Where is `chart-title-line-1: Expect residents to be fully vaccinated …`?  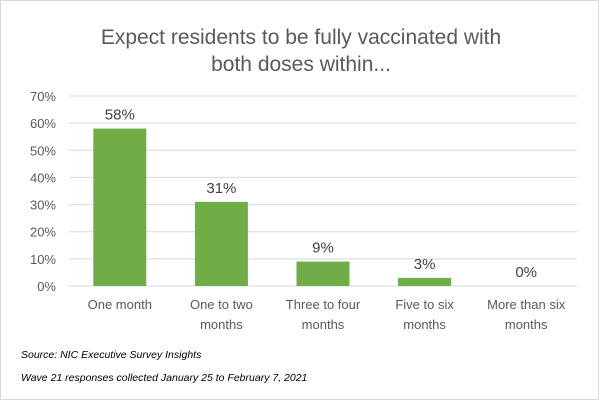
chart-title-line-1: Expect residents to be fully vaccinated … is located at coordinates (301, 37).